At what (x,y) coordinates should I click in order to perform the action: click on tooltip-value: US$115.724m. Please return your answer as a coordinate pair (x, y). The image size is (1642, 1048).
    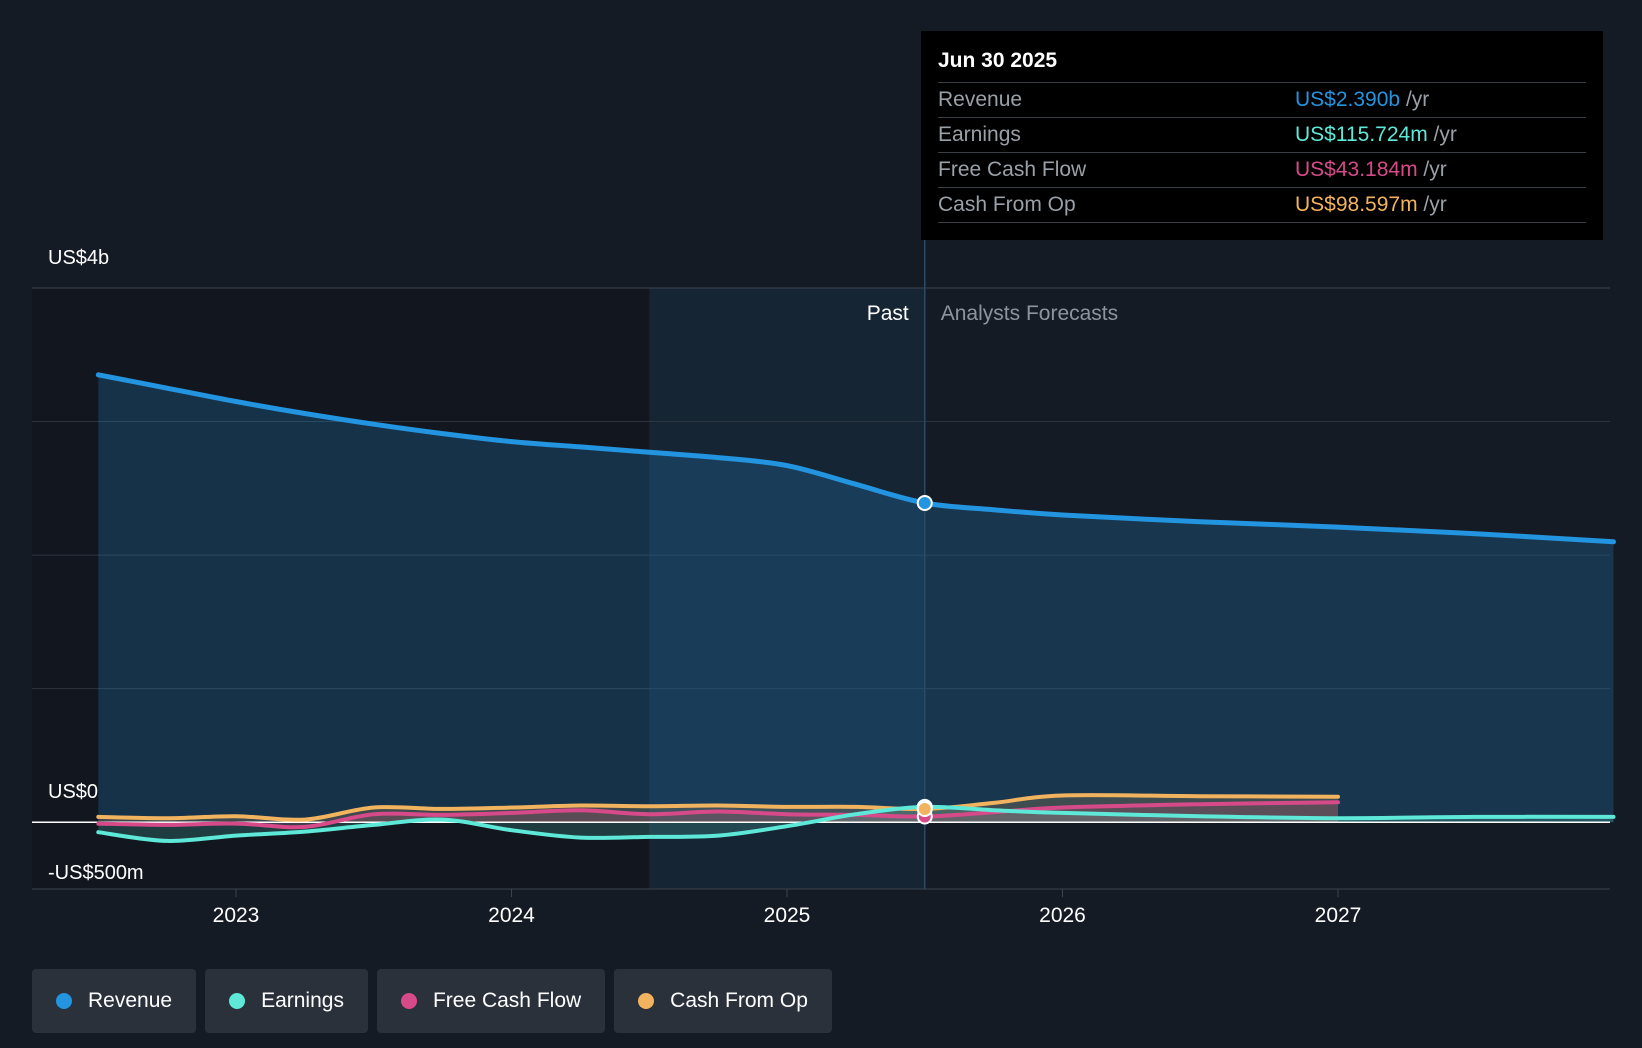
    Looking at the image, I should click on (1361, 134).